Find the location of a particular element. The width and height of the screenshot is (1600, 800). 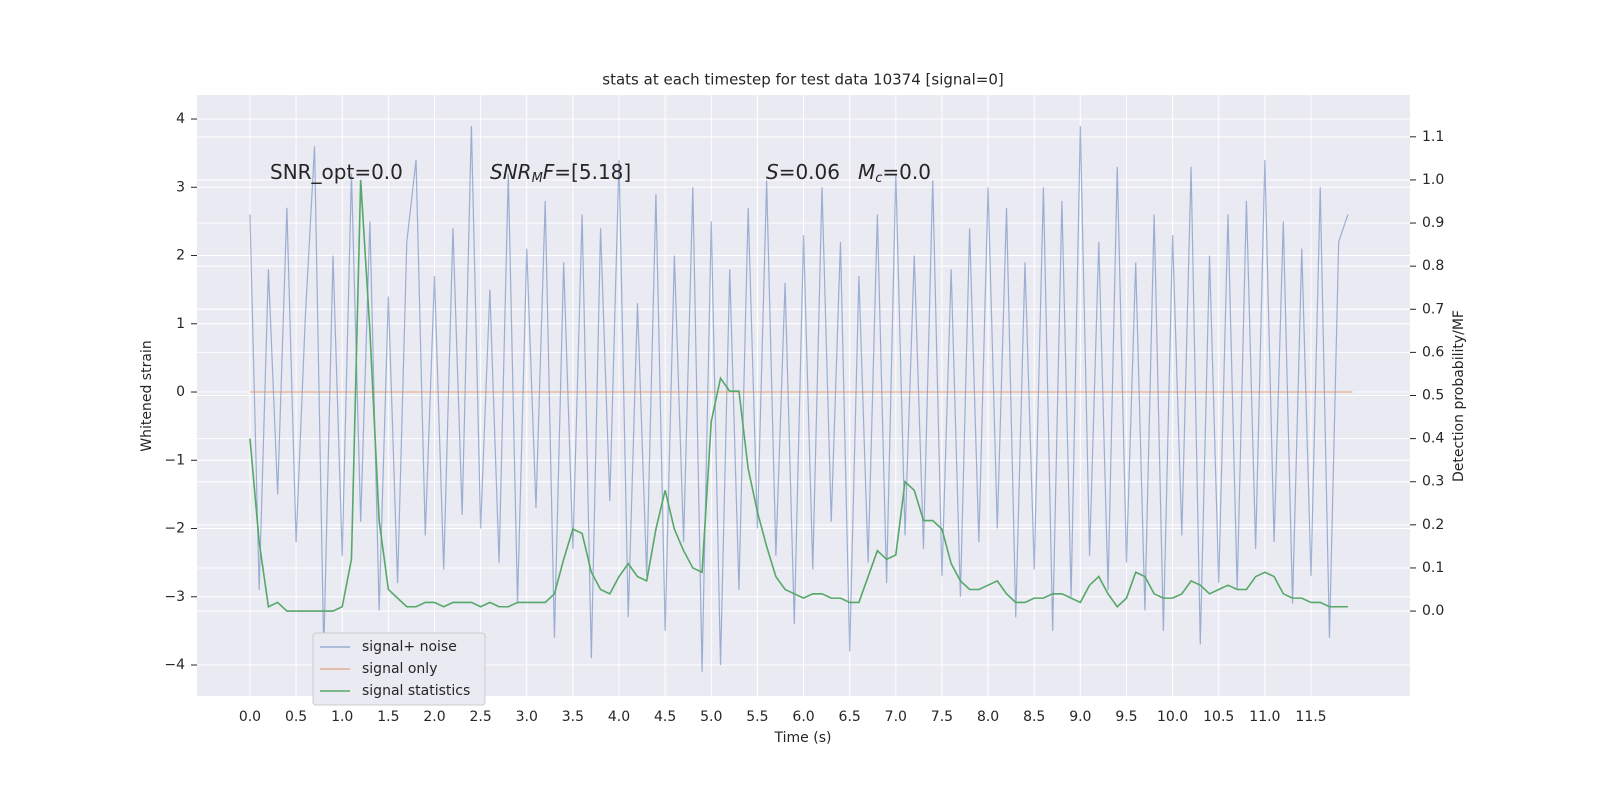

legend-label: signal only is located at coordinates (399, 669).